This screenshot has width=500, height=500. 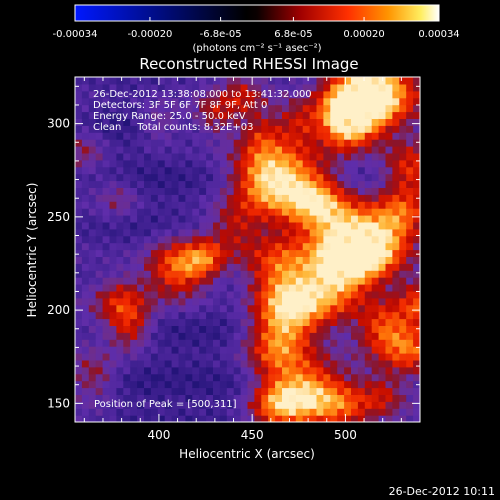 I want to click on annotation-energy-range: Energy Range: 25.0 - 50.0 keV, so click(x=169, y=116).